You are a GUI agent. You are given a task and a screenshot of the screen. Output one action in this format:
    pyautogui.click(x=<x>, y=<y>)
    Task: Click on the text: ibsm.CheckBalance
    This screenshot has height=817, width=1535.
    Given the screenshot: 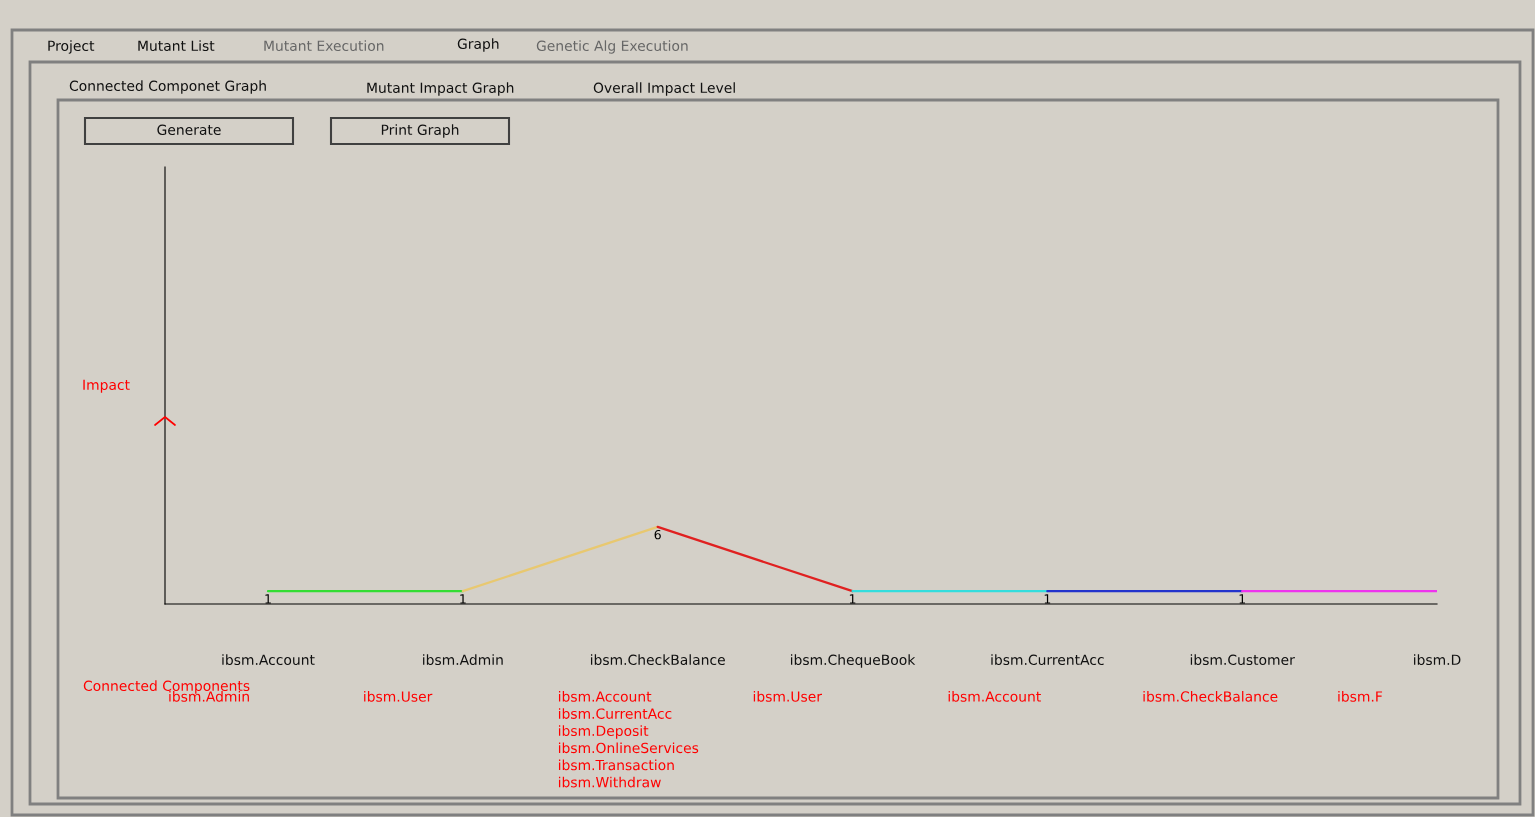 What is the action you would take?
    pyautogui.click(x=1210, y=696)
    